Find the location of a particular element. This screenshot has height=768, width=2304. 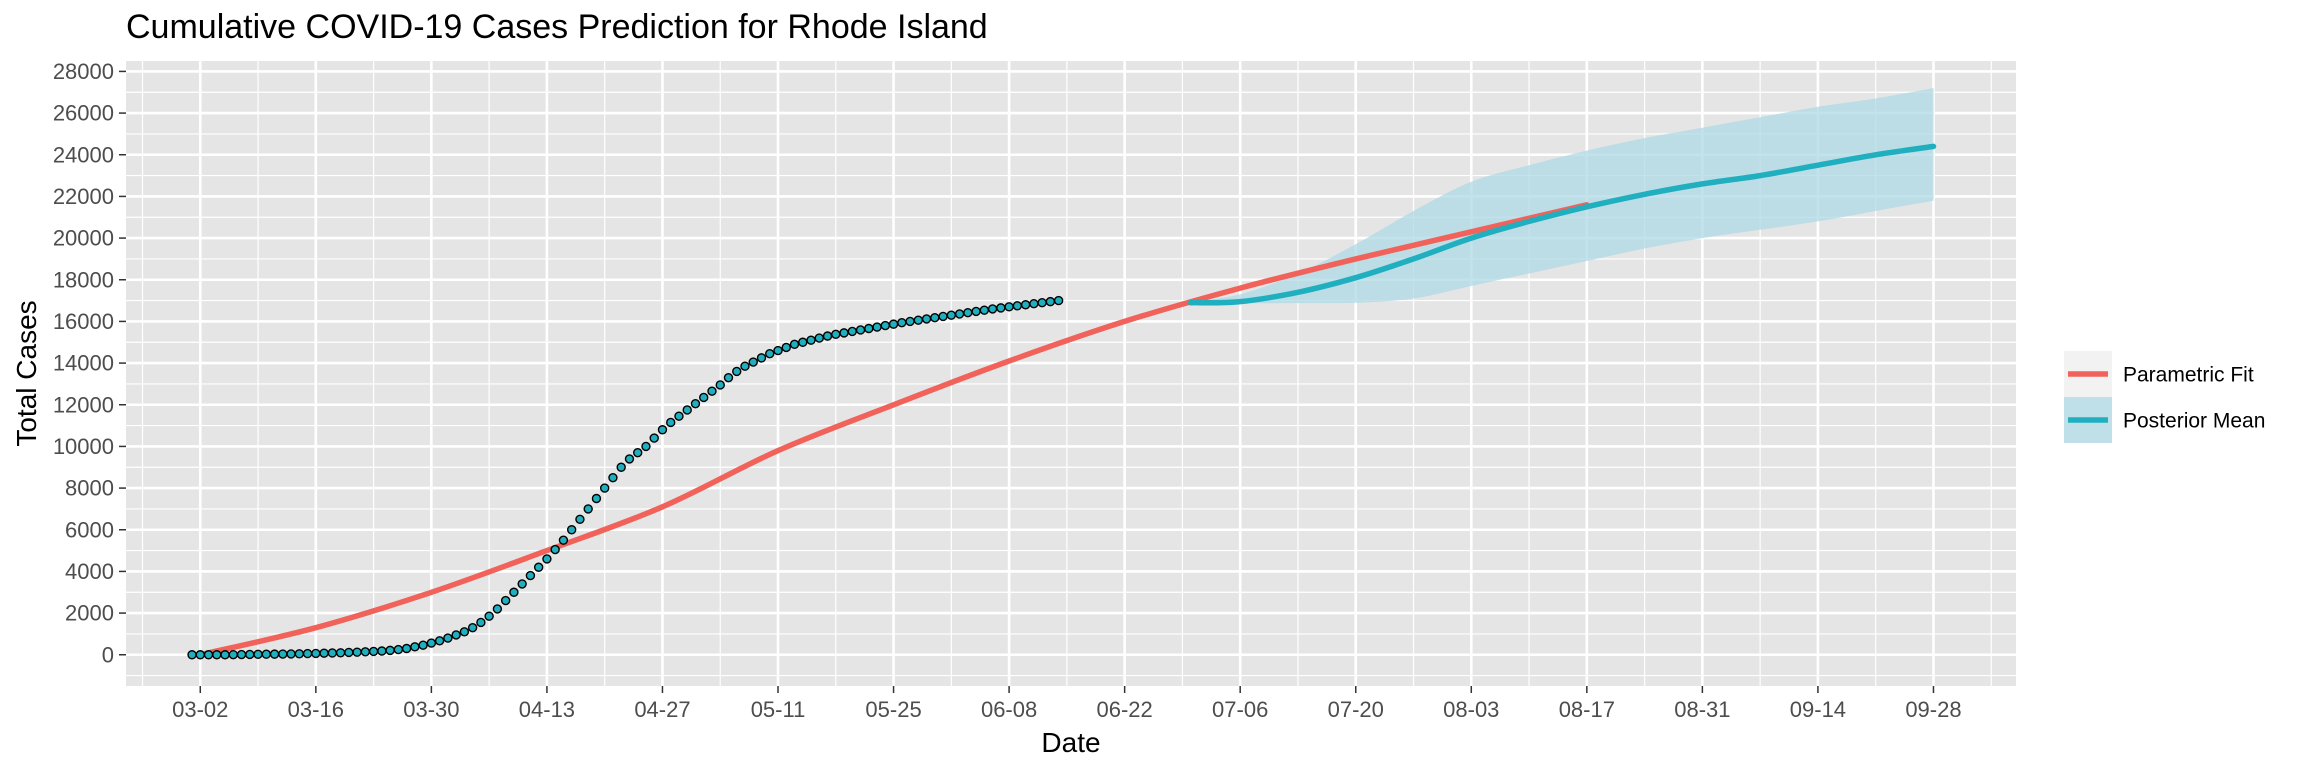

y-tick-label: 8000 is located at coordinates (89, 488).